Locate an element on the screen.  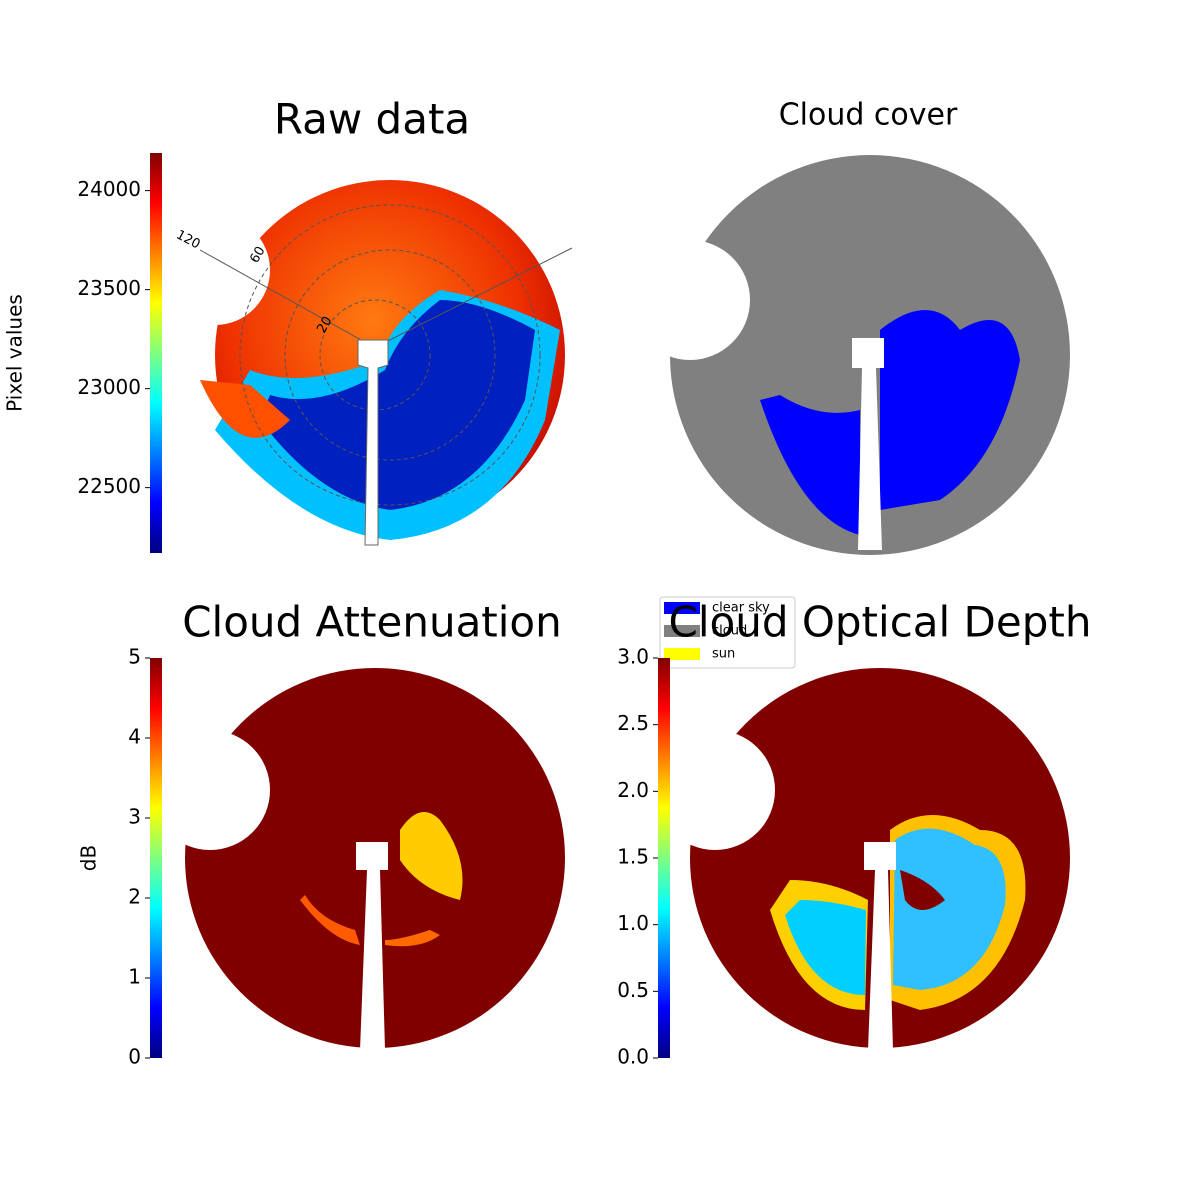
colorbar-tick-label: 2.5 is located at coordinates (633, 723).